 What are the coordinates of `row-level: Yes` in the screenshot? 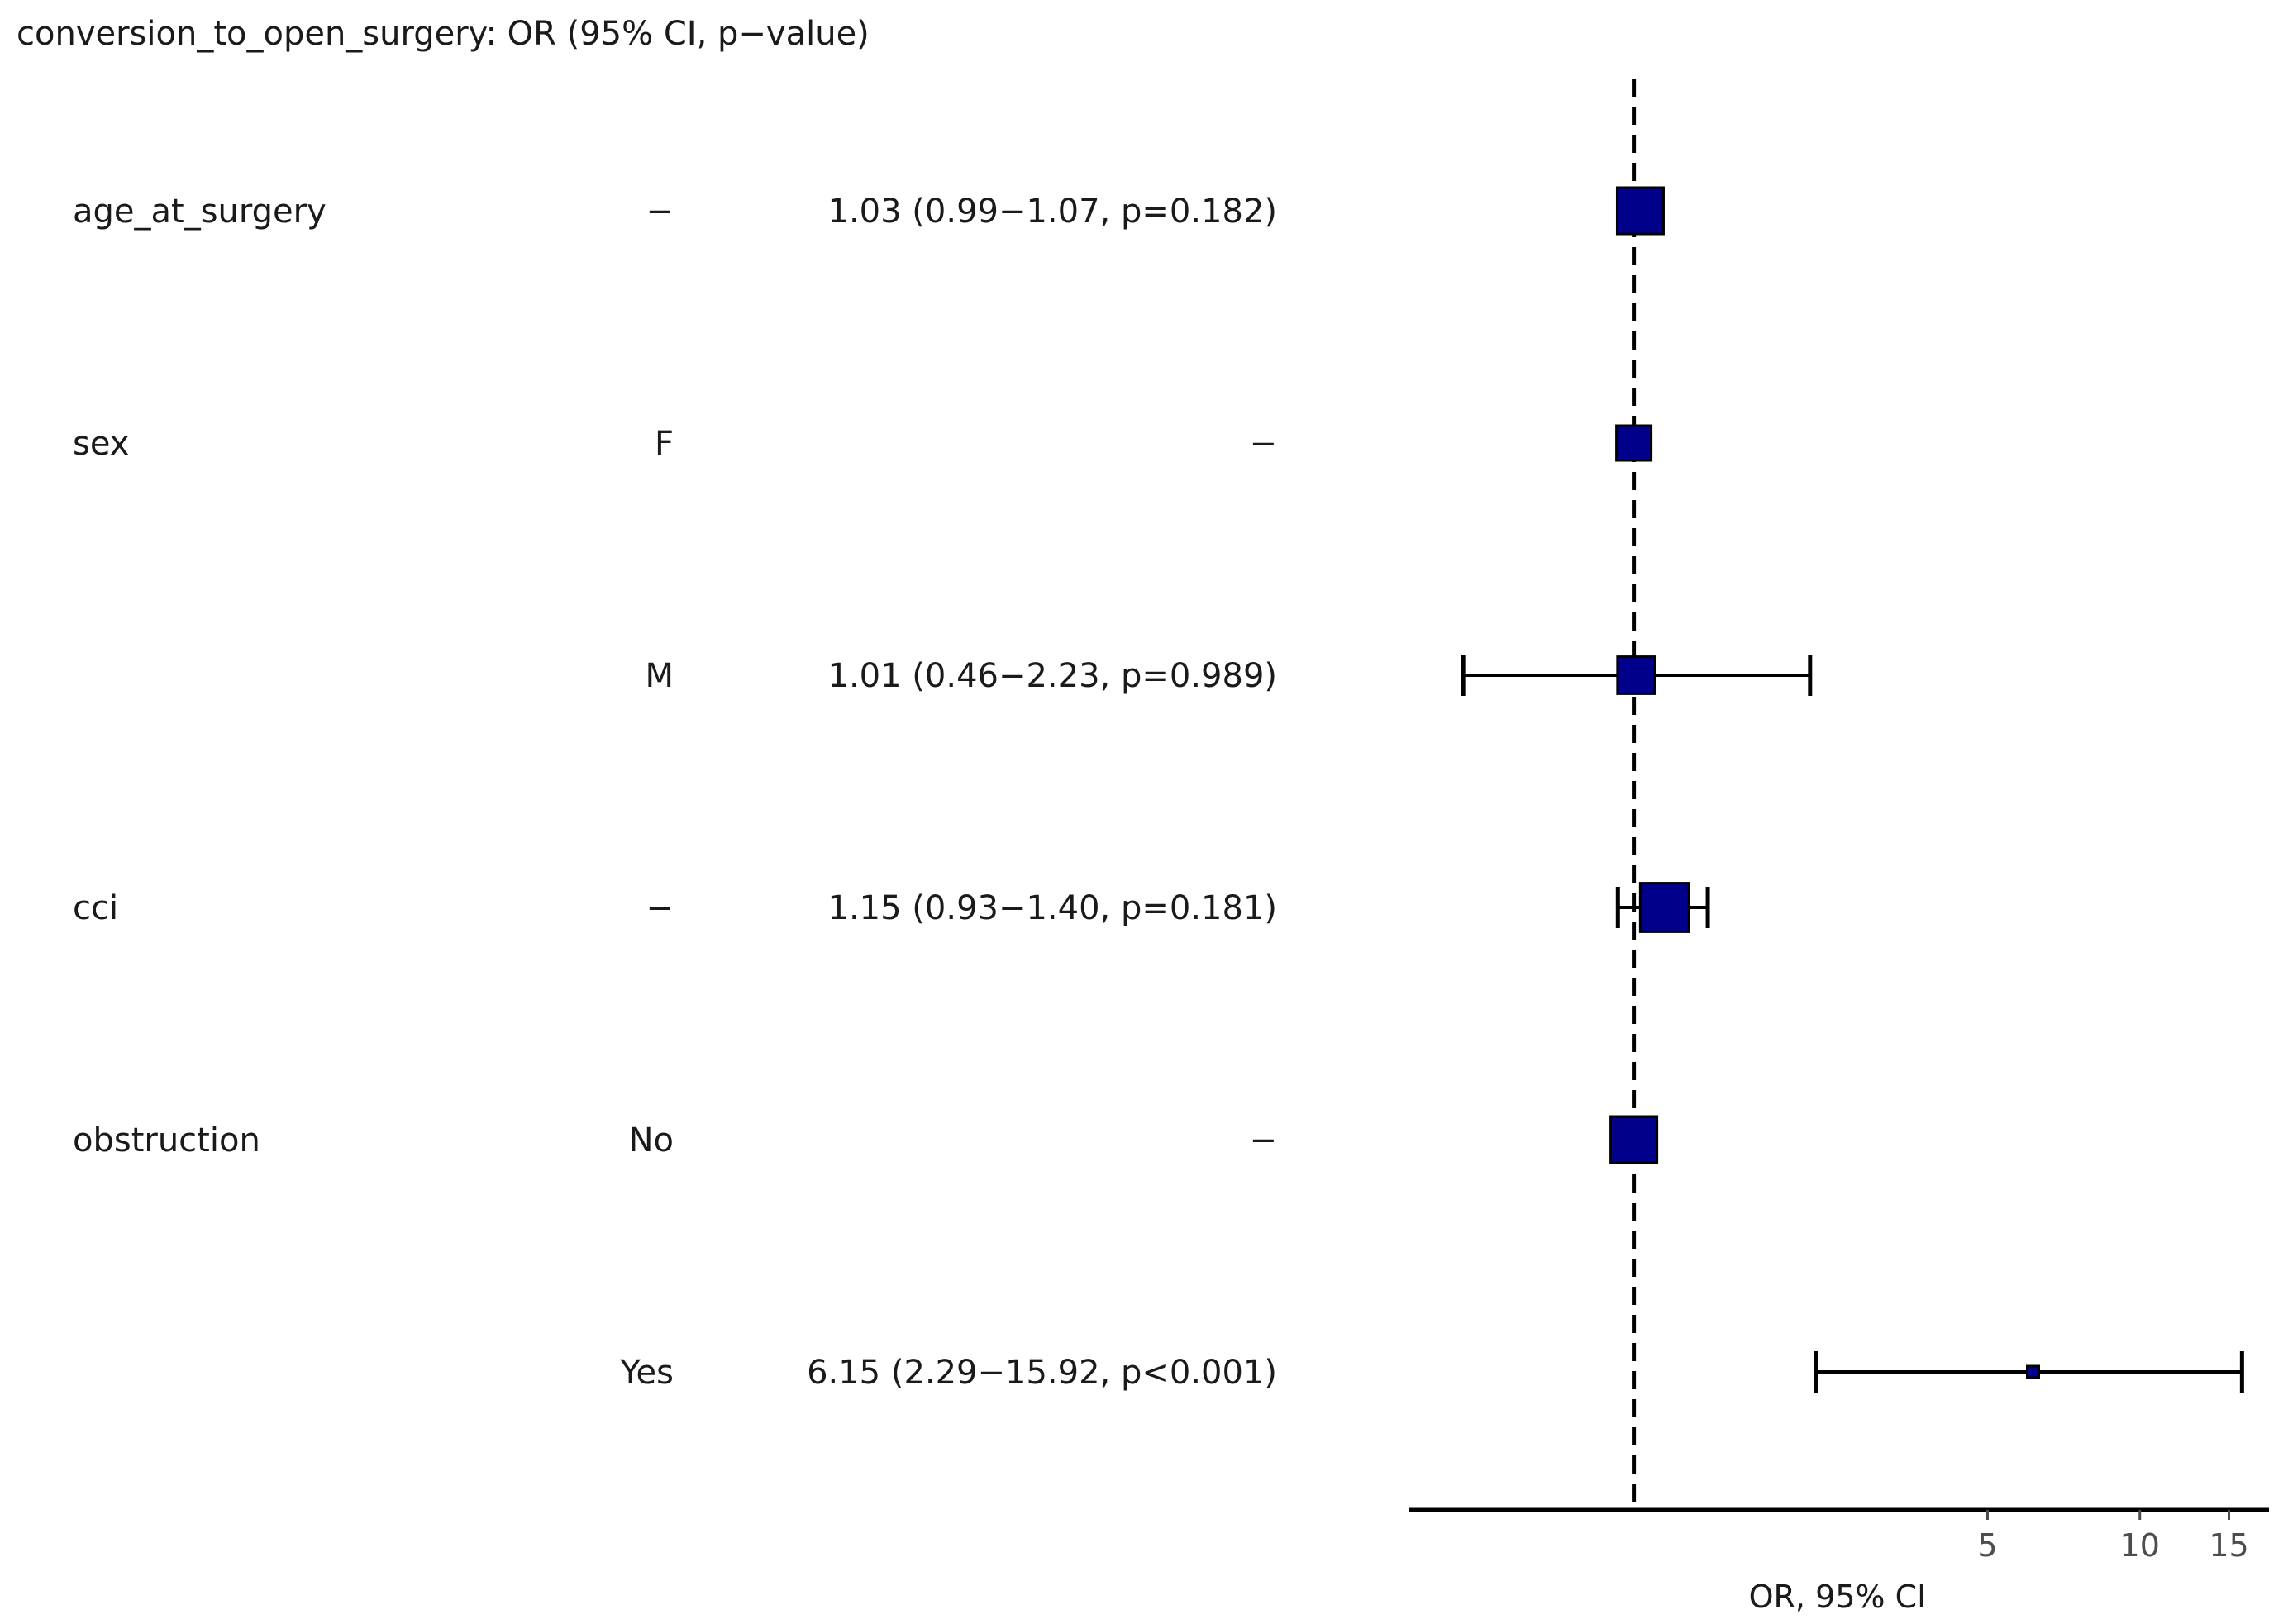 It's located at (646, 1373).